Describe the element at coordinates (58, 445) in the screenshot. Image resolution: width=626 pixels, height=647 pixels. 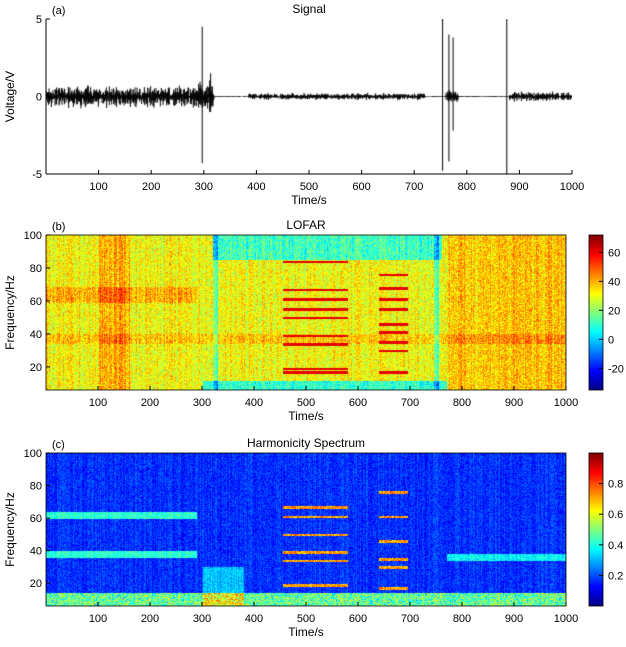
I see `panel-label: (c)` at that location.